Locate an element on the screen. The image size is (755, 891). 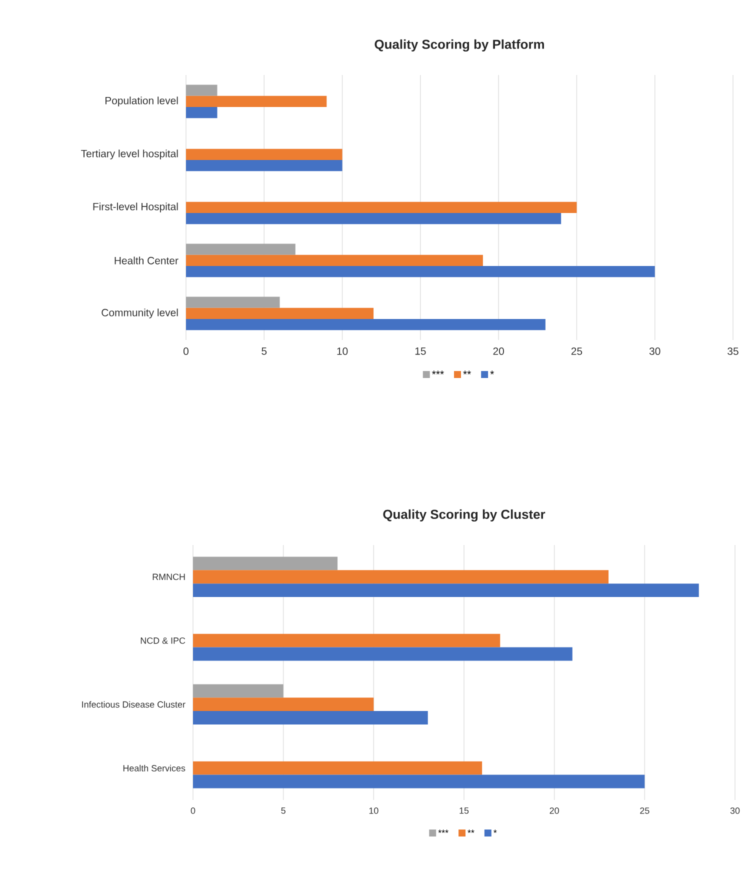
y-tick-label: Community level is located at coordinates (140, 313).